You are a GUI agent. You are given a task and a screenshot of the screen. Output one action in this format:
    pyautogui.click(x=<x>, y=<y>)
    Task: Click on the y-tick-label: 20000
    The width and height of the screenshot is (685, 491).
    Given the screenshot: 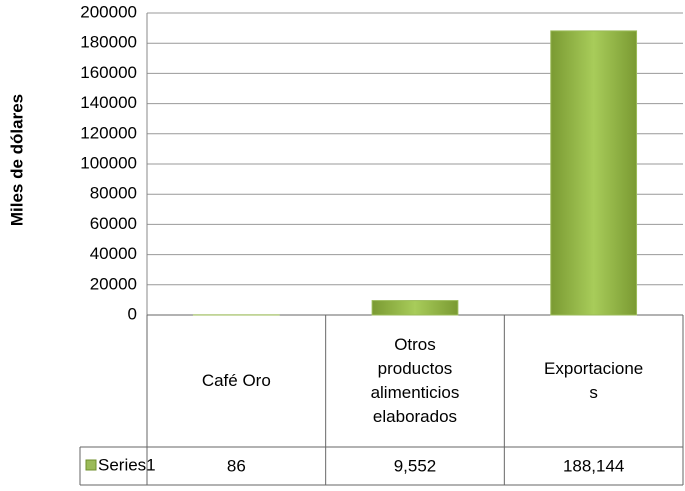 What is the action you would take?
    pyautogui.click(x=113, y=283)
    